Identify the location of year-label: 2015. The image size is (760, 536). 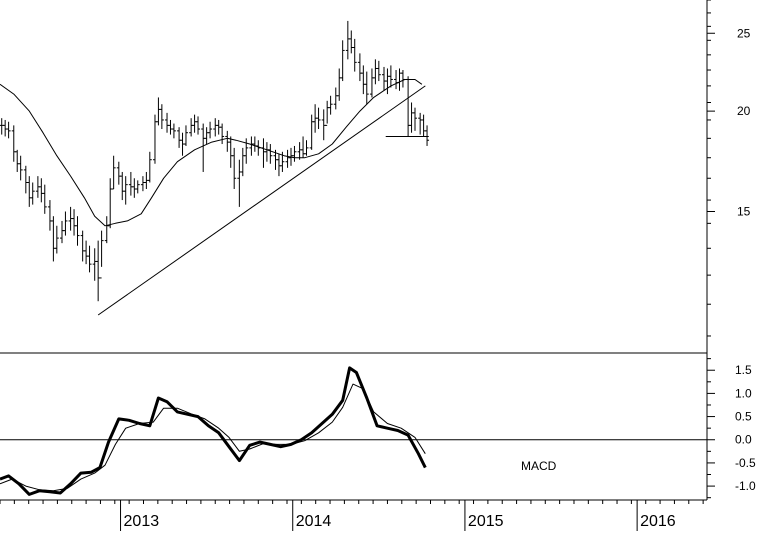
(486, 521).